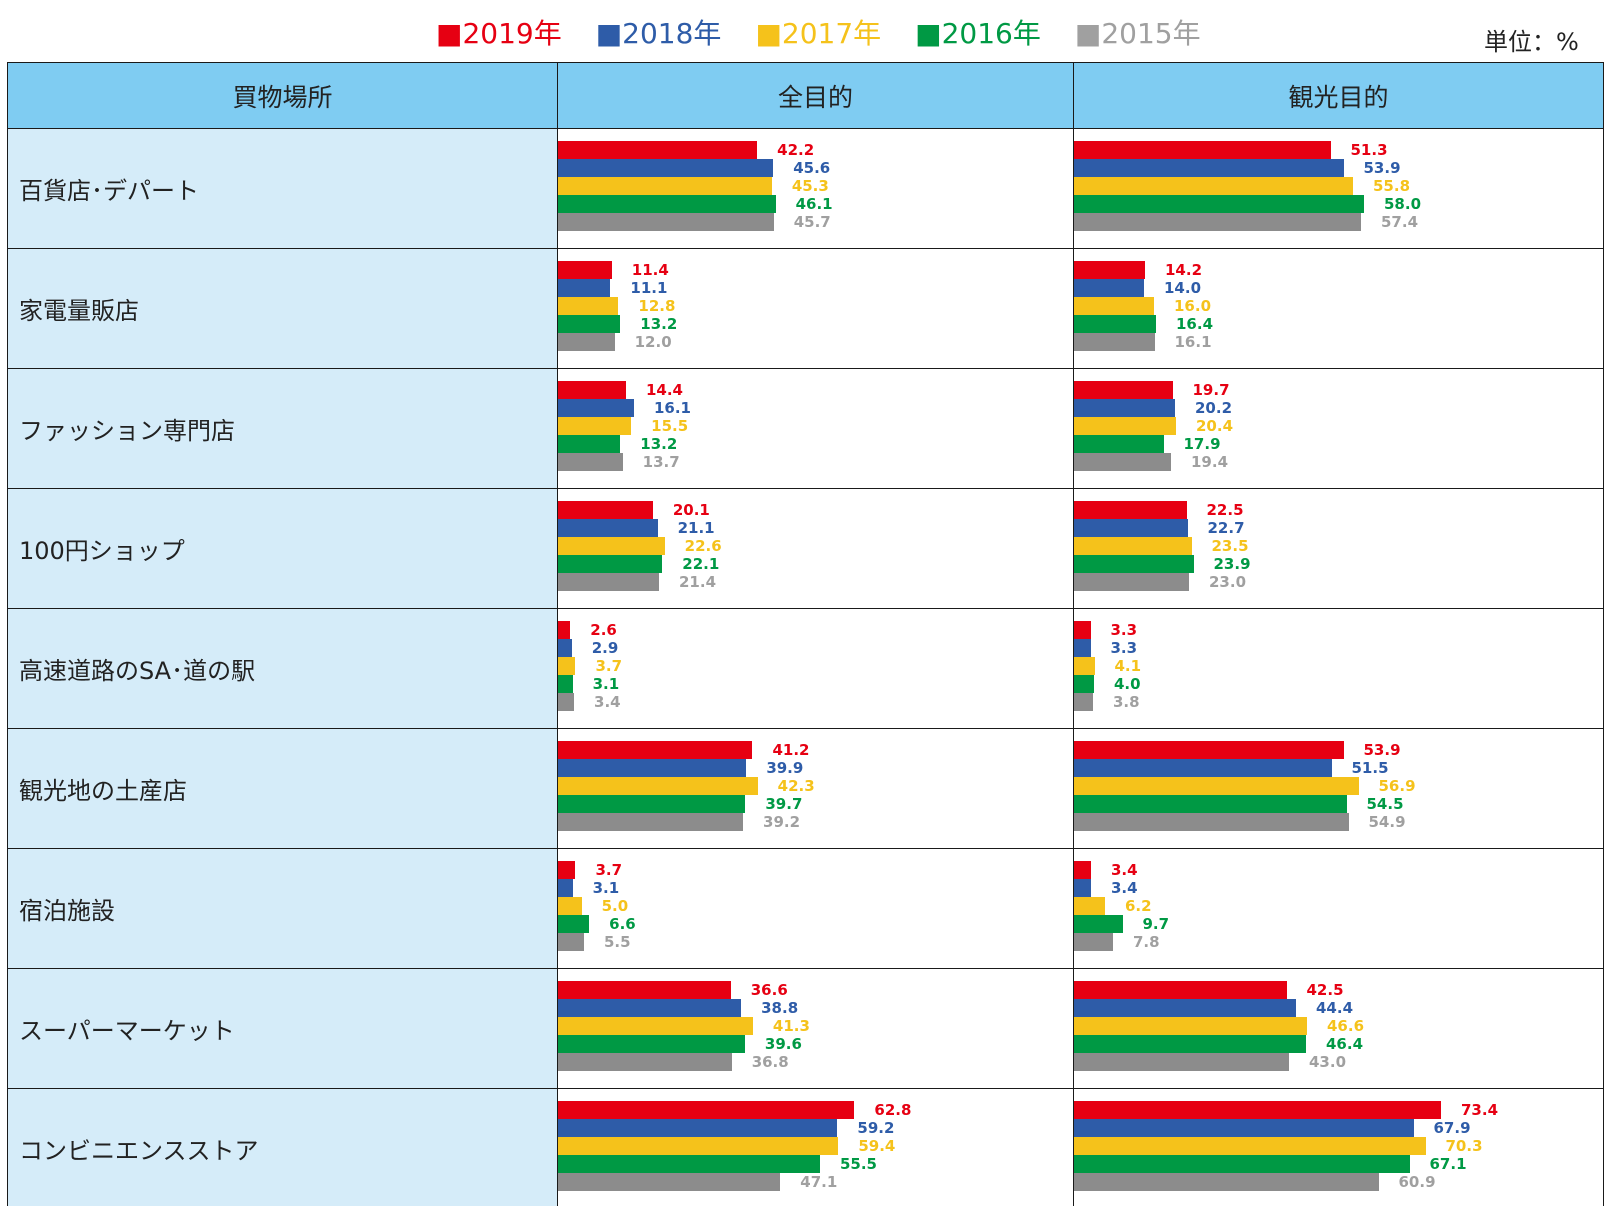 This screenshot has width=1612, height=1206. I want to click on bar-value-label: 39.6, so click(783, 1044).